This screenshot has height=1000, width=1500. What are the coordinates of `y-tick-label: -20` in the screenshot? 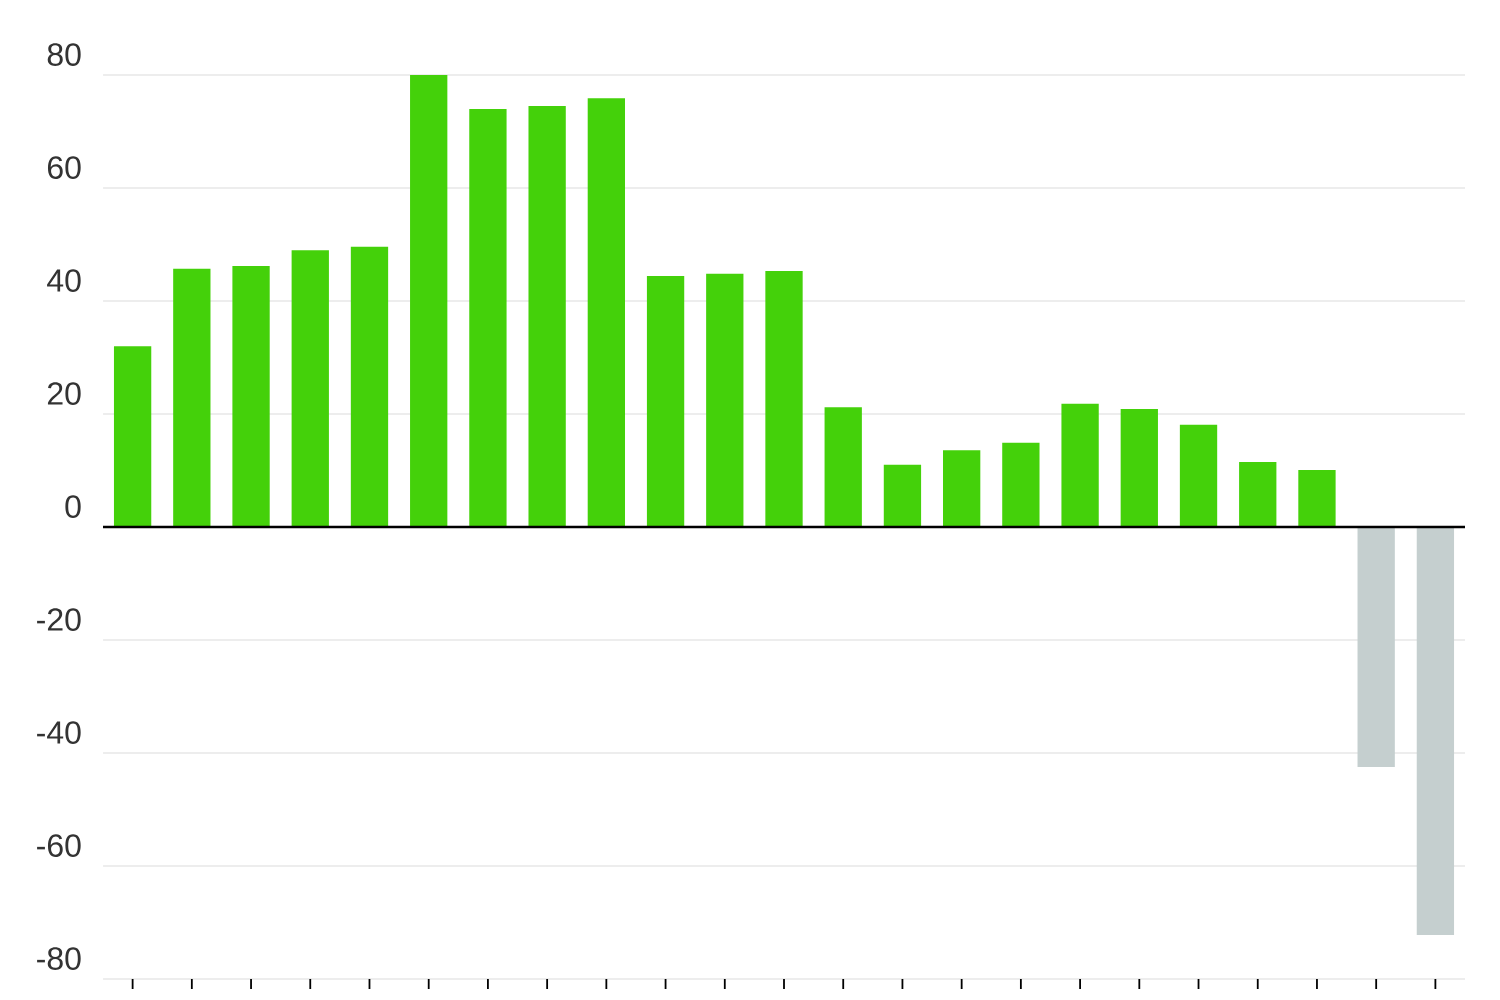 It's located at (59, 619).